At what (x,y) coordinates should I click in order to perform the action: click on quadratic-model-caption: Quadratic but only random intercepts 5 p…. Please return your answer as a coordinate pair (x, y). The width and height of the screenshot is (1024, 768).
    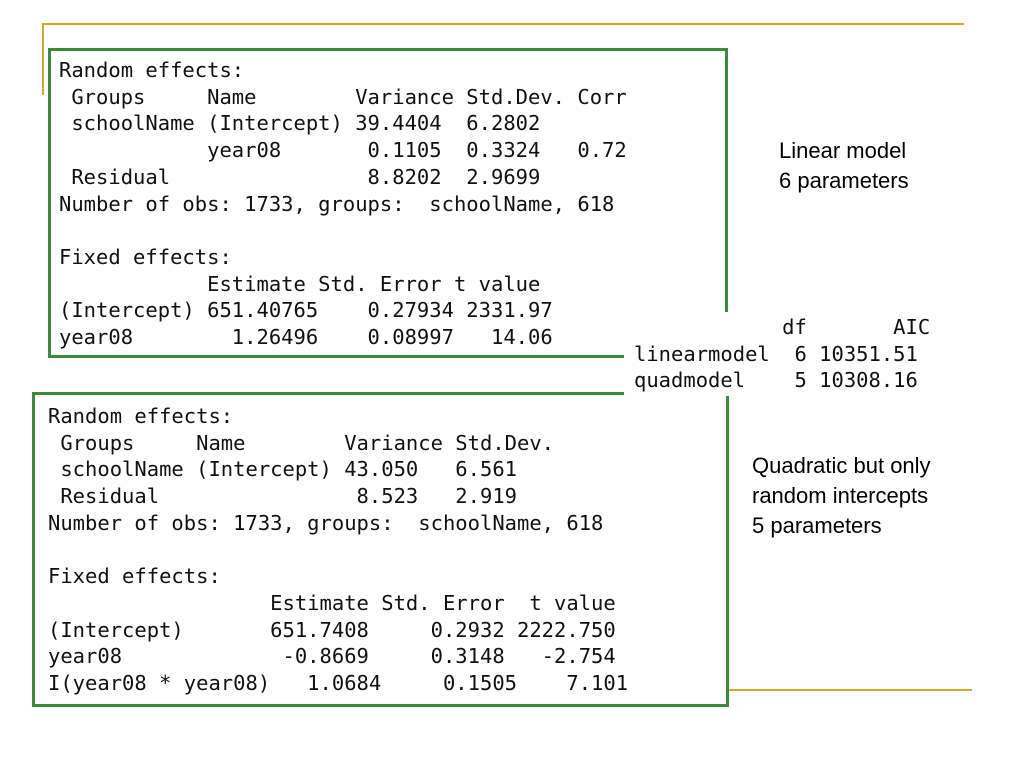
    Looking at the image, I should click on (841, 496).